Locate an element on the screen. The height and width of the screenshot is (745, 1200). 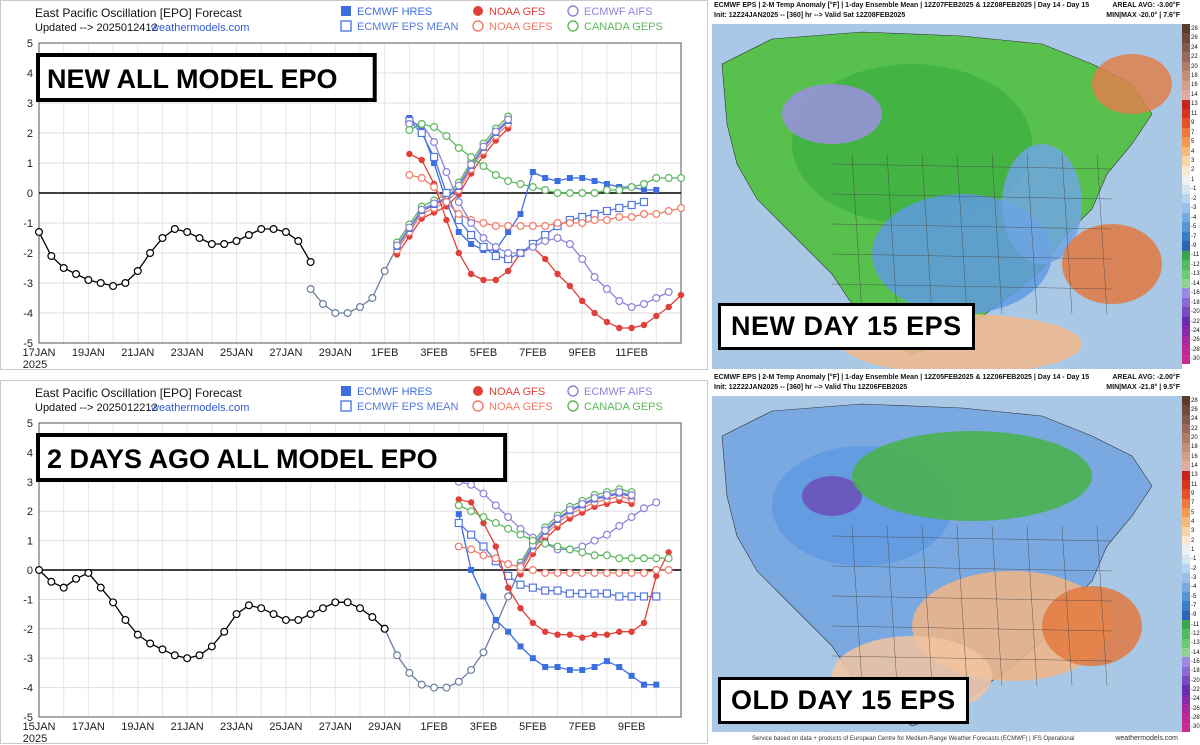
color-scale-label: -20 is located at coordinates (1195, 312).